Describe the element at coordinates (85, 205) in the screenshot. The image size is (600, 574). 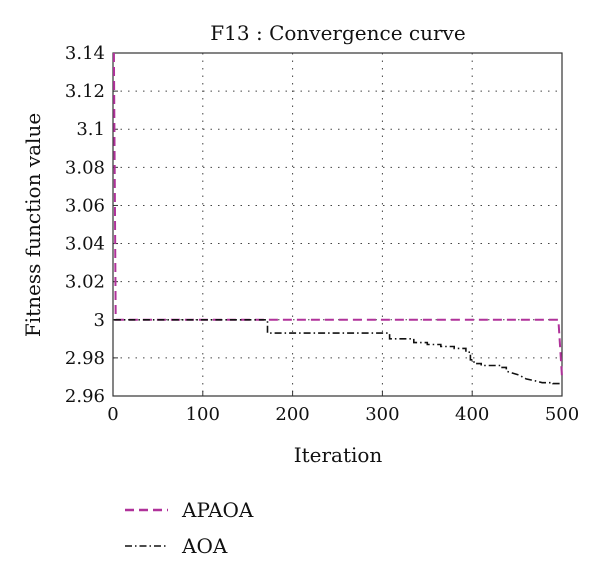
I see `y-tick-label: 3.06` at that location.